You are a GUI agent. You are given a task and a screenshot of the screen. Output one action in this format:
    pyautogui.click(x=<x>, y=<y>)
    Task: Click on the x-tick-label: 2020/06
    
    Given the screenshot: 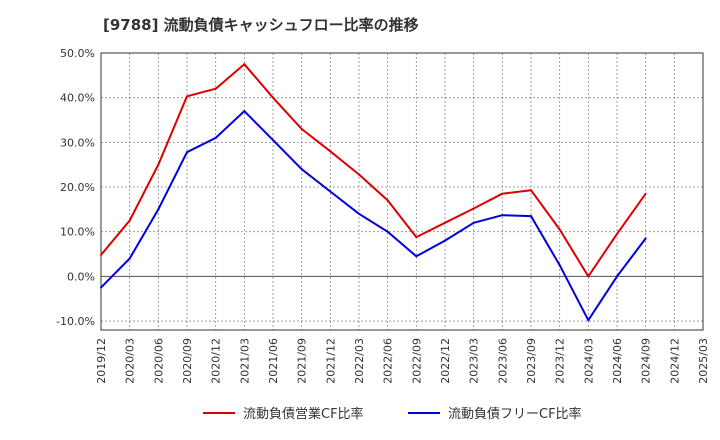 What is the action you would take?
    pyautogui.click(x=158, y=361)
    